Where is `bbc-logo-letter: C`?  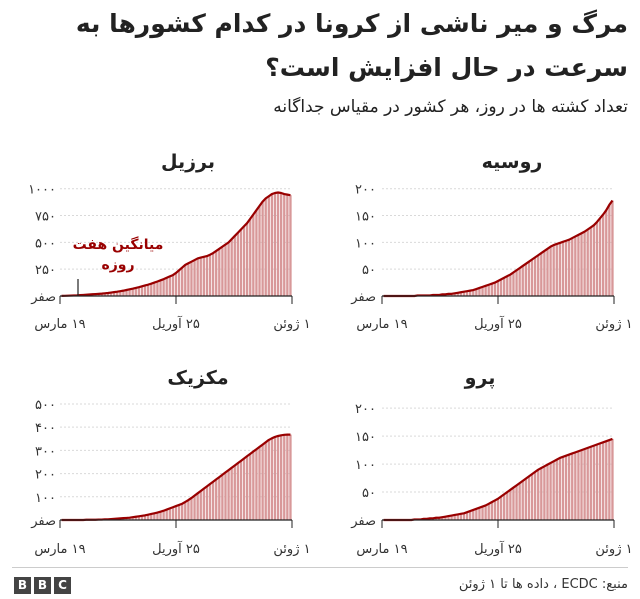
bbc-logo-letter: C is located at coordinates (62, 585).